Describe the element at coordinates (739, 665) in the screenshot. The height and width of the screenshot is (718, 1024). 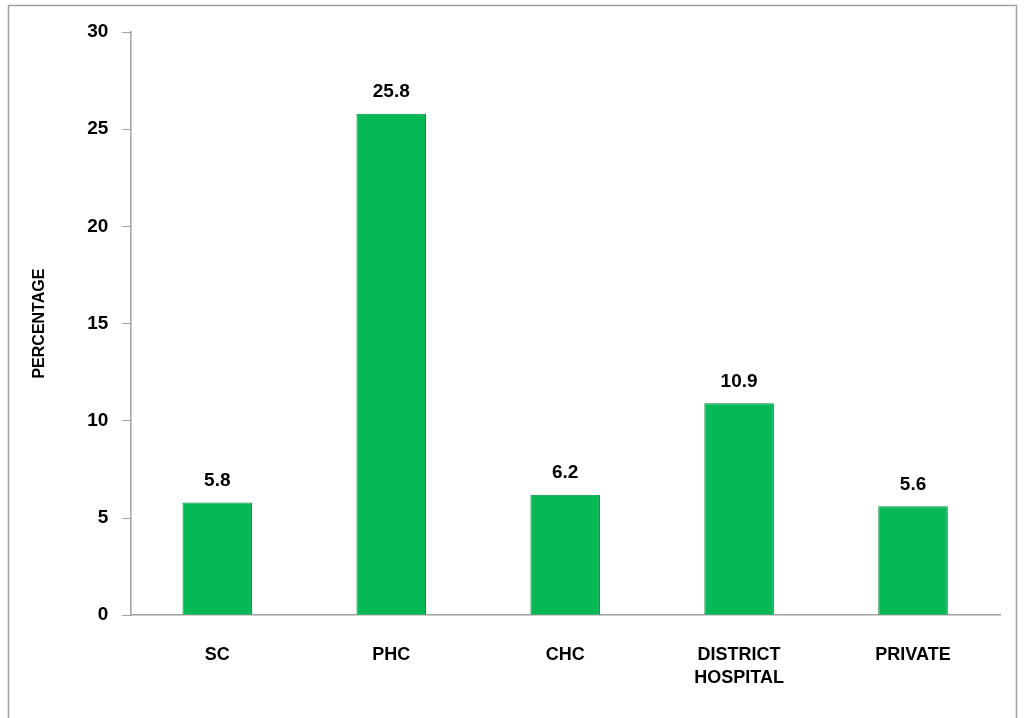
I see `x-tick-label: DISTRICT HOSPITAL` at that location.